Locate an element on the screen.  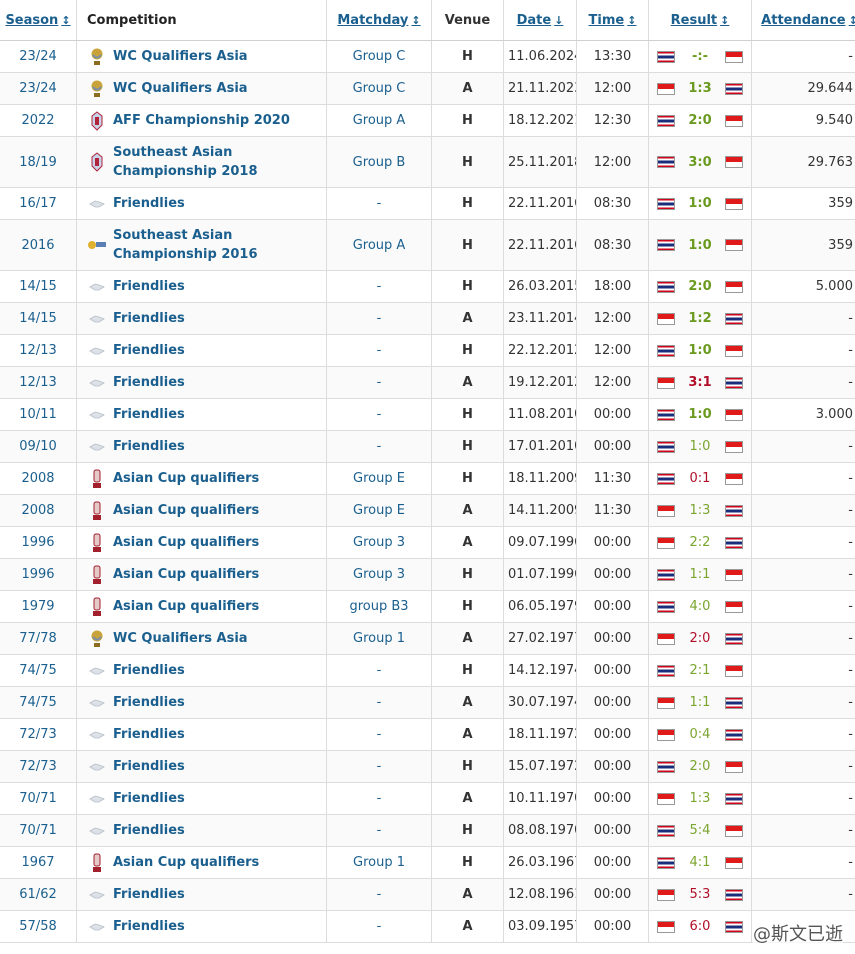
season-cell: 70/71 is located at coordinates (38, 830).